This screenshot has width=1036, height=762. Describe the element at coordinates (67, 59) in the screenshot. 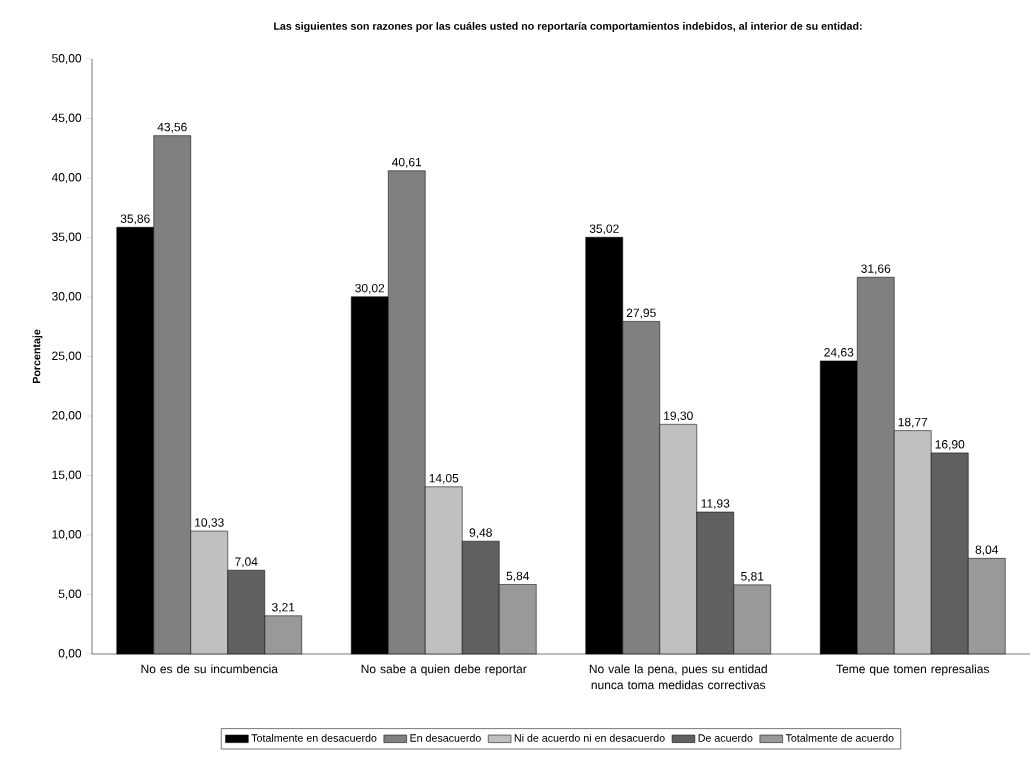

I see `y-tick-label: 50,00` at that location.